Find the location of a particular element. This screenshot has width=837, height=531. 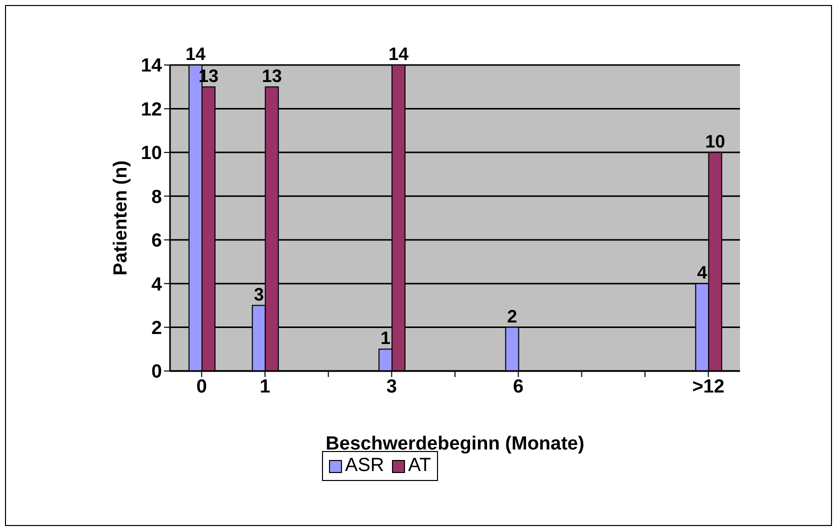

x-axis-title: Beschwerdebeginn (Monate) is located at coordinates (455, 443).